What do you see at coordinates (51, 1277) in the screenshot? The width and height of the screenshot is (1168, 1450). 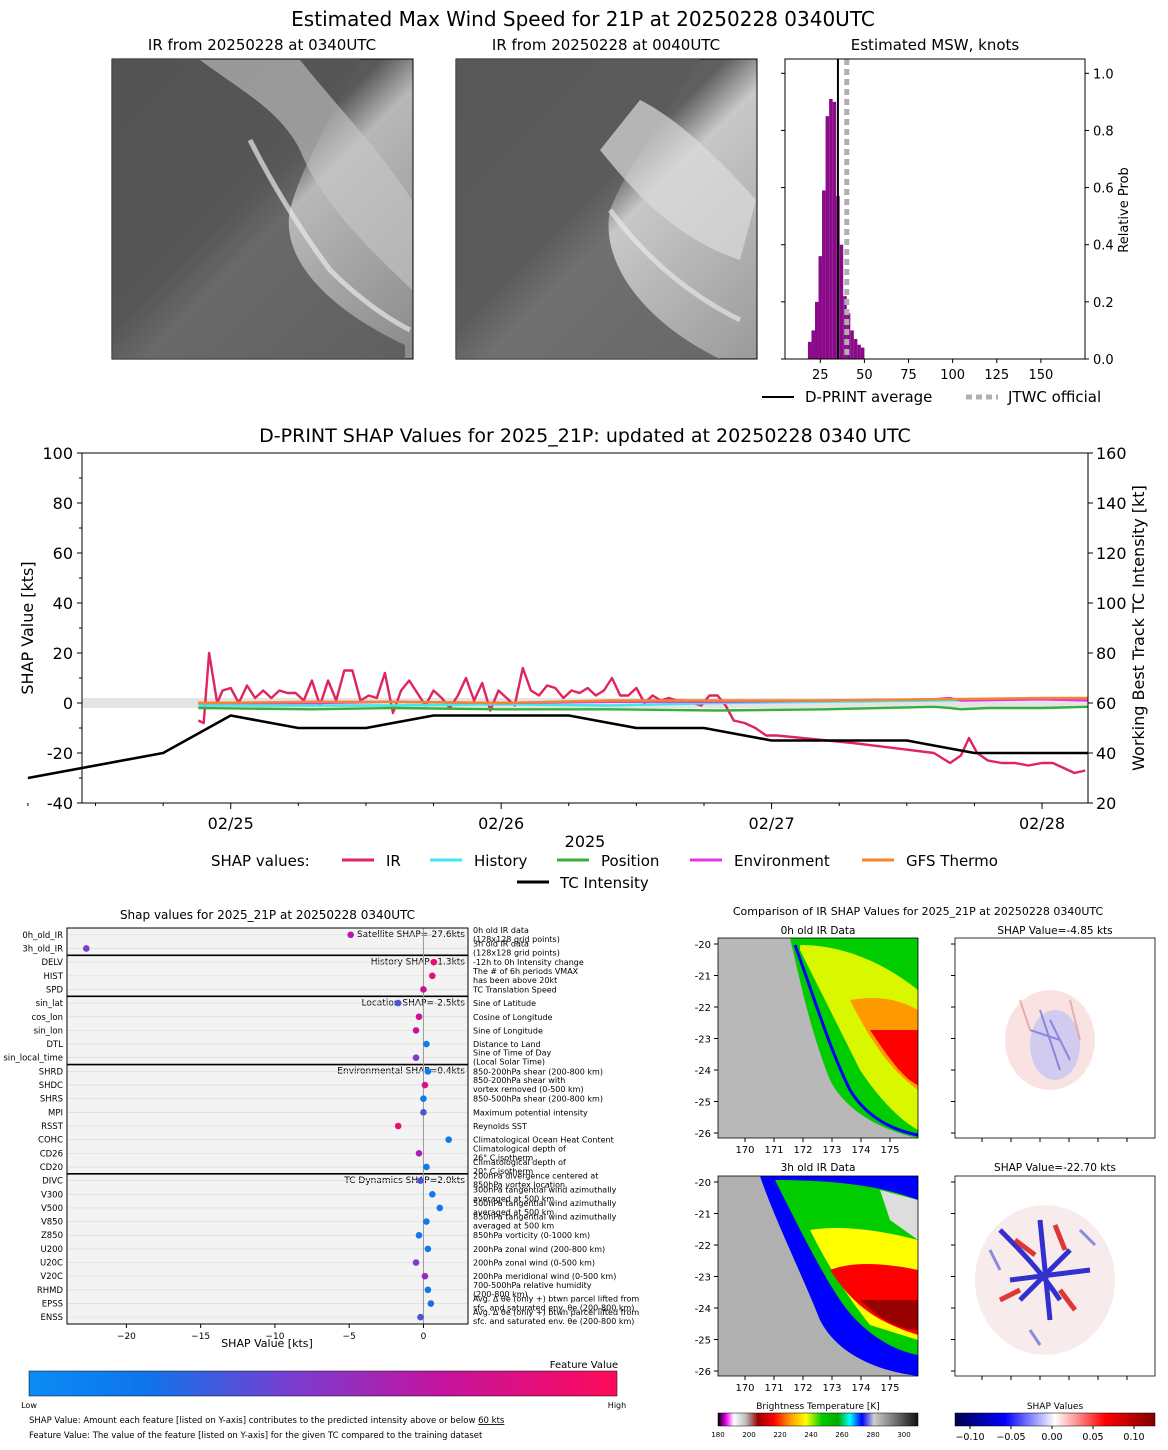 I see `feature-name: V20C` at bounding box center [51, 1277].